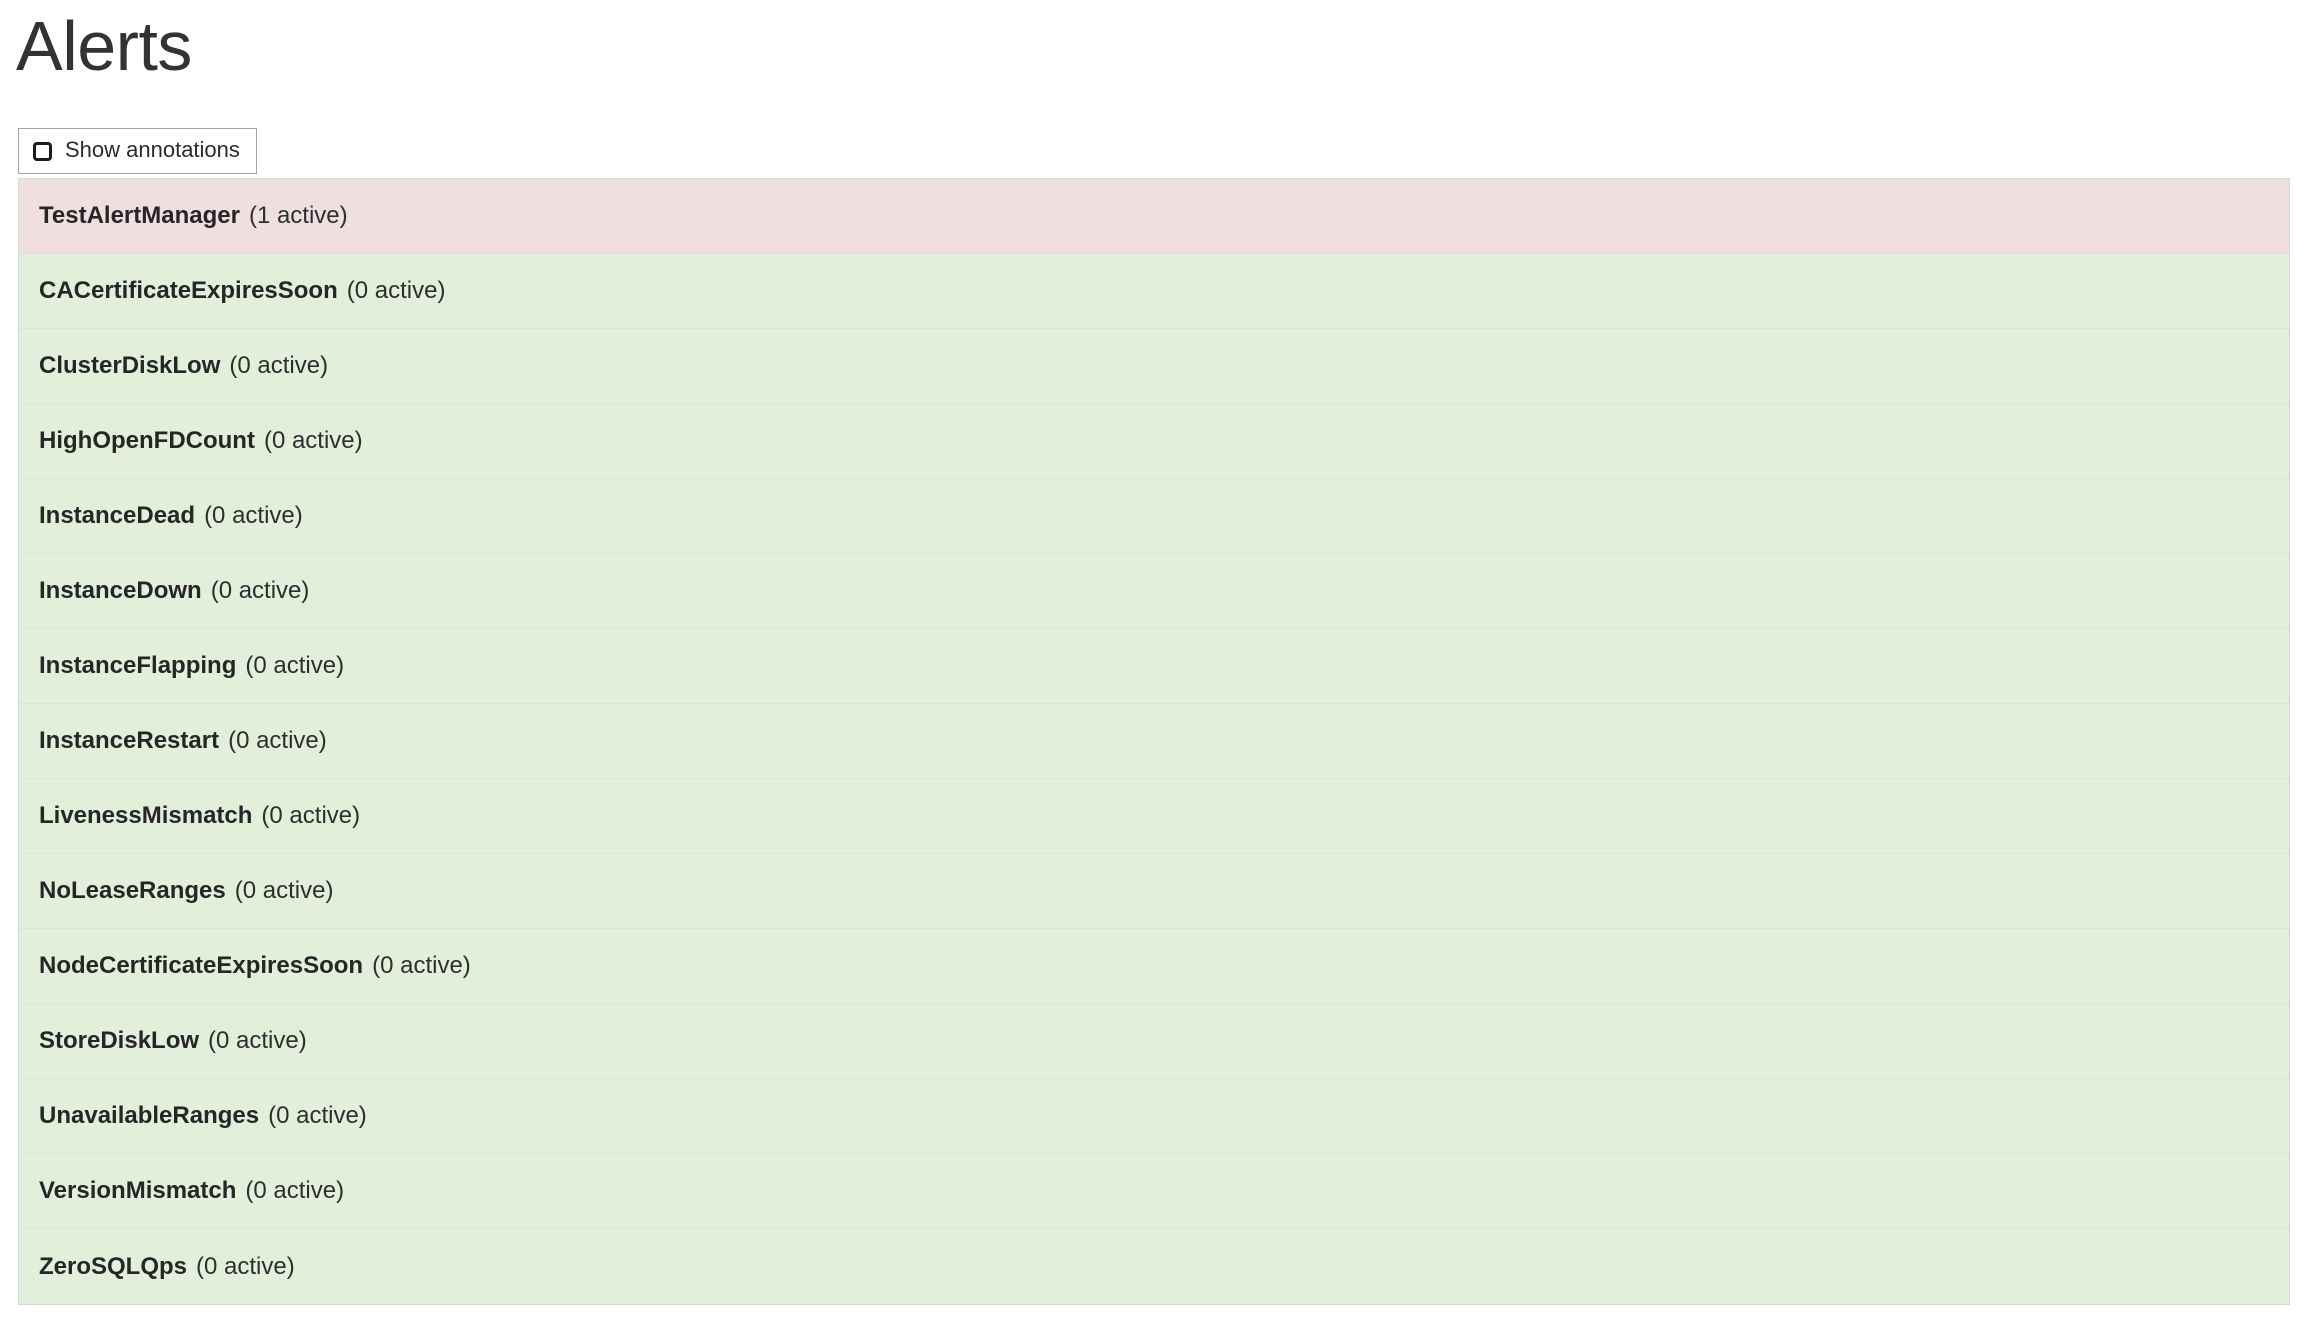  I want to click on alert-name: VersionMismatch, so click(138, 1190).